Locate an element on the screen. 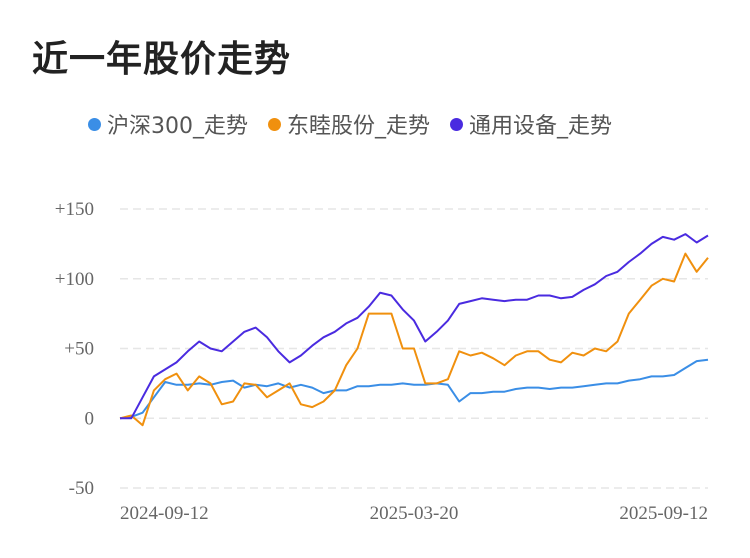 The width and height of the screenshot is (750, 558). x-tick-label: 2024-09-12 is located at coordinates (164, 513).